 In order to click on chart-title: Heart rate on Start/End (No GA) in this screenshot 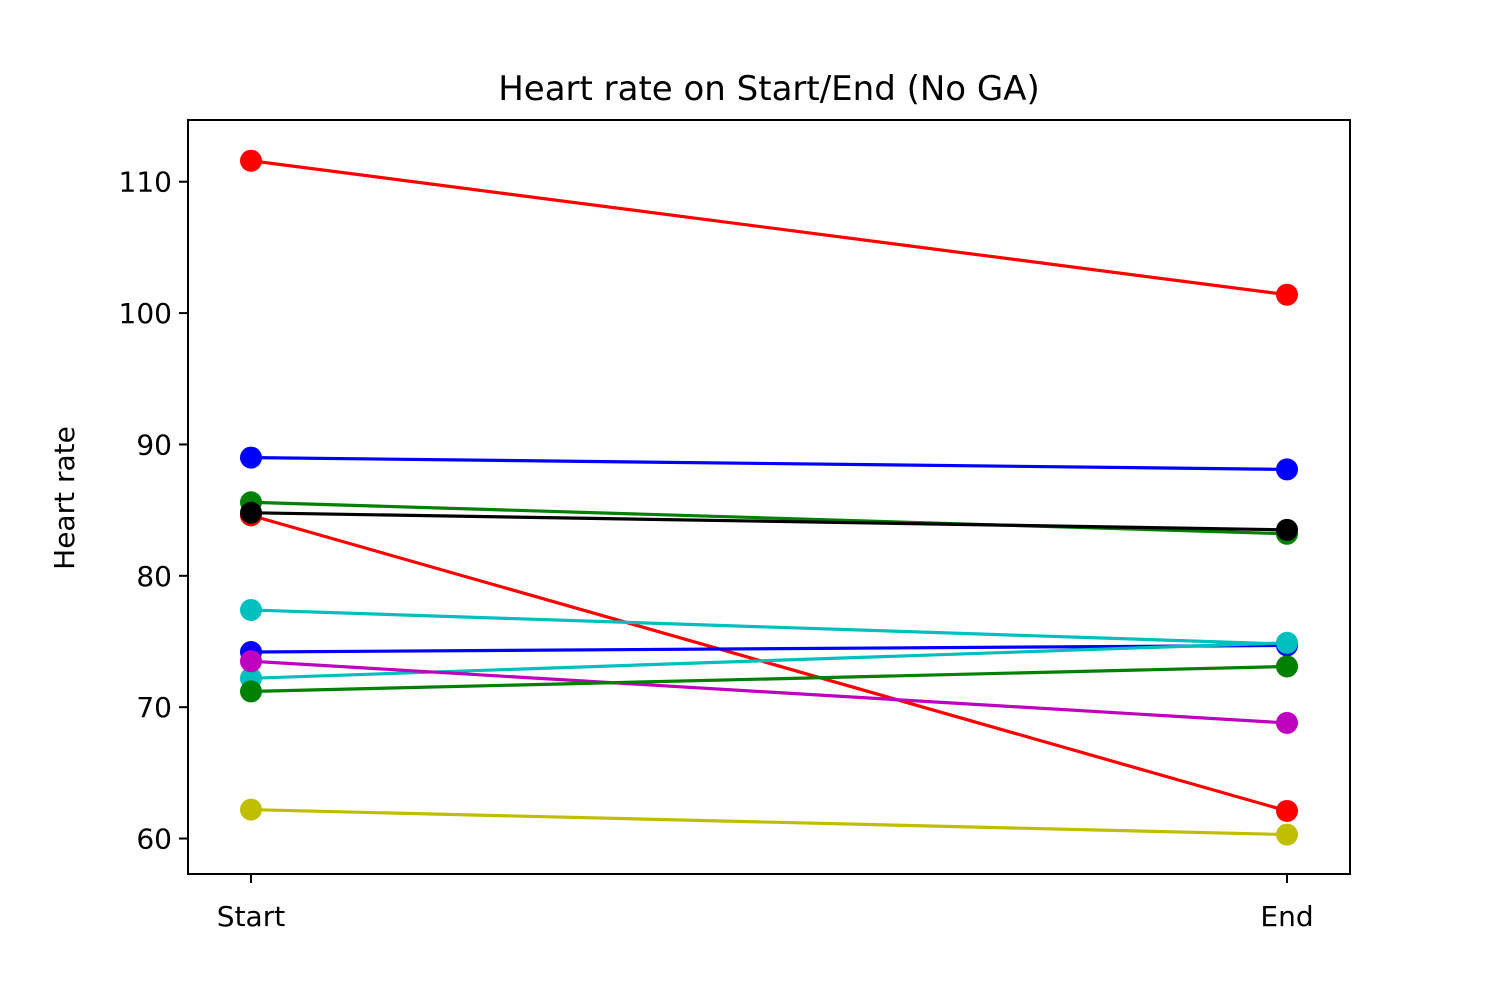, I will do `click(769, 89)`.